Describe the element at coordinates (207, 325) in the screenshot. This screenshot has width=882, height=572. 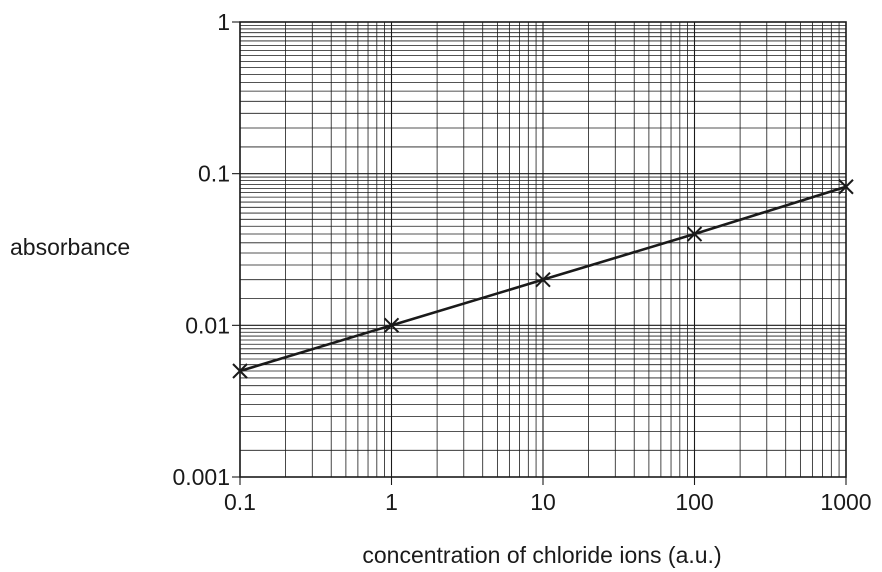
I see `y-tick-label: 0.01` at that location.